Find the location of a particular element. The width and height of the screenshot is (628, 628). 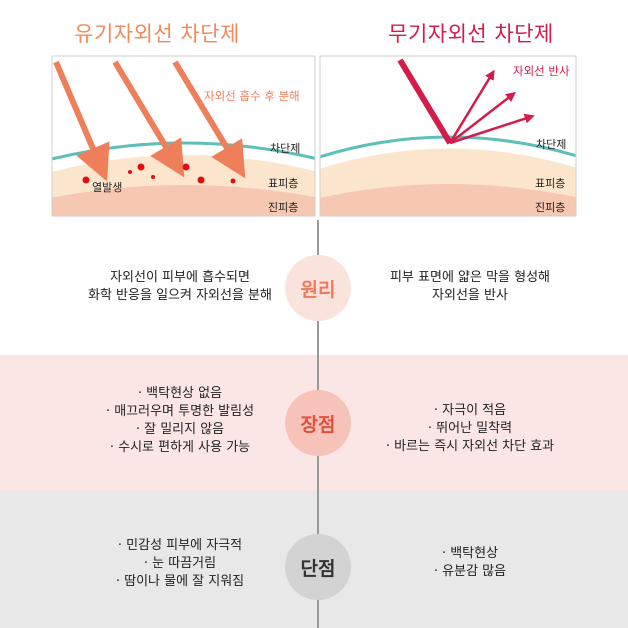

inorganic-figure is located at coordinates (448, 136).